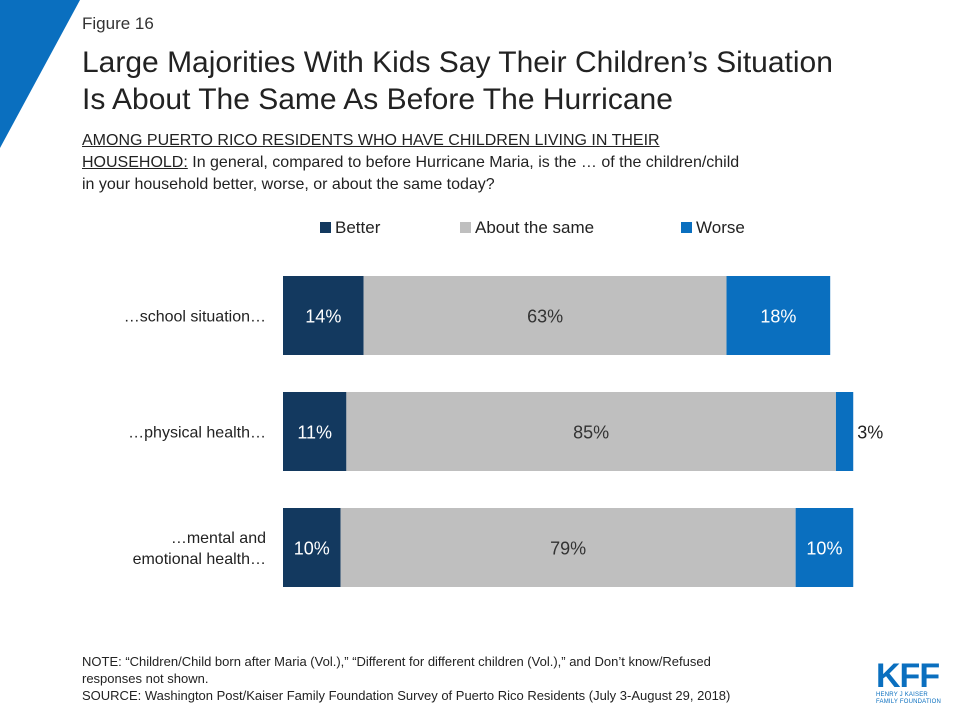 The image size is (960, 720). What do you see at coordinates (686, 227) in the screenshot?
I see `legend-swatch-worse` at bounding box center [686, 227].